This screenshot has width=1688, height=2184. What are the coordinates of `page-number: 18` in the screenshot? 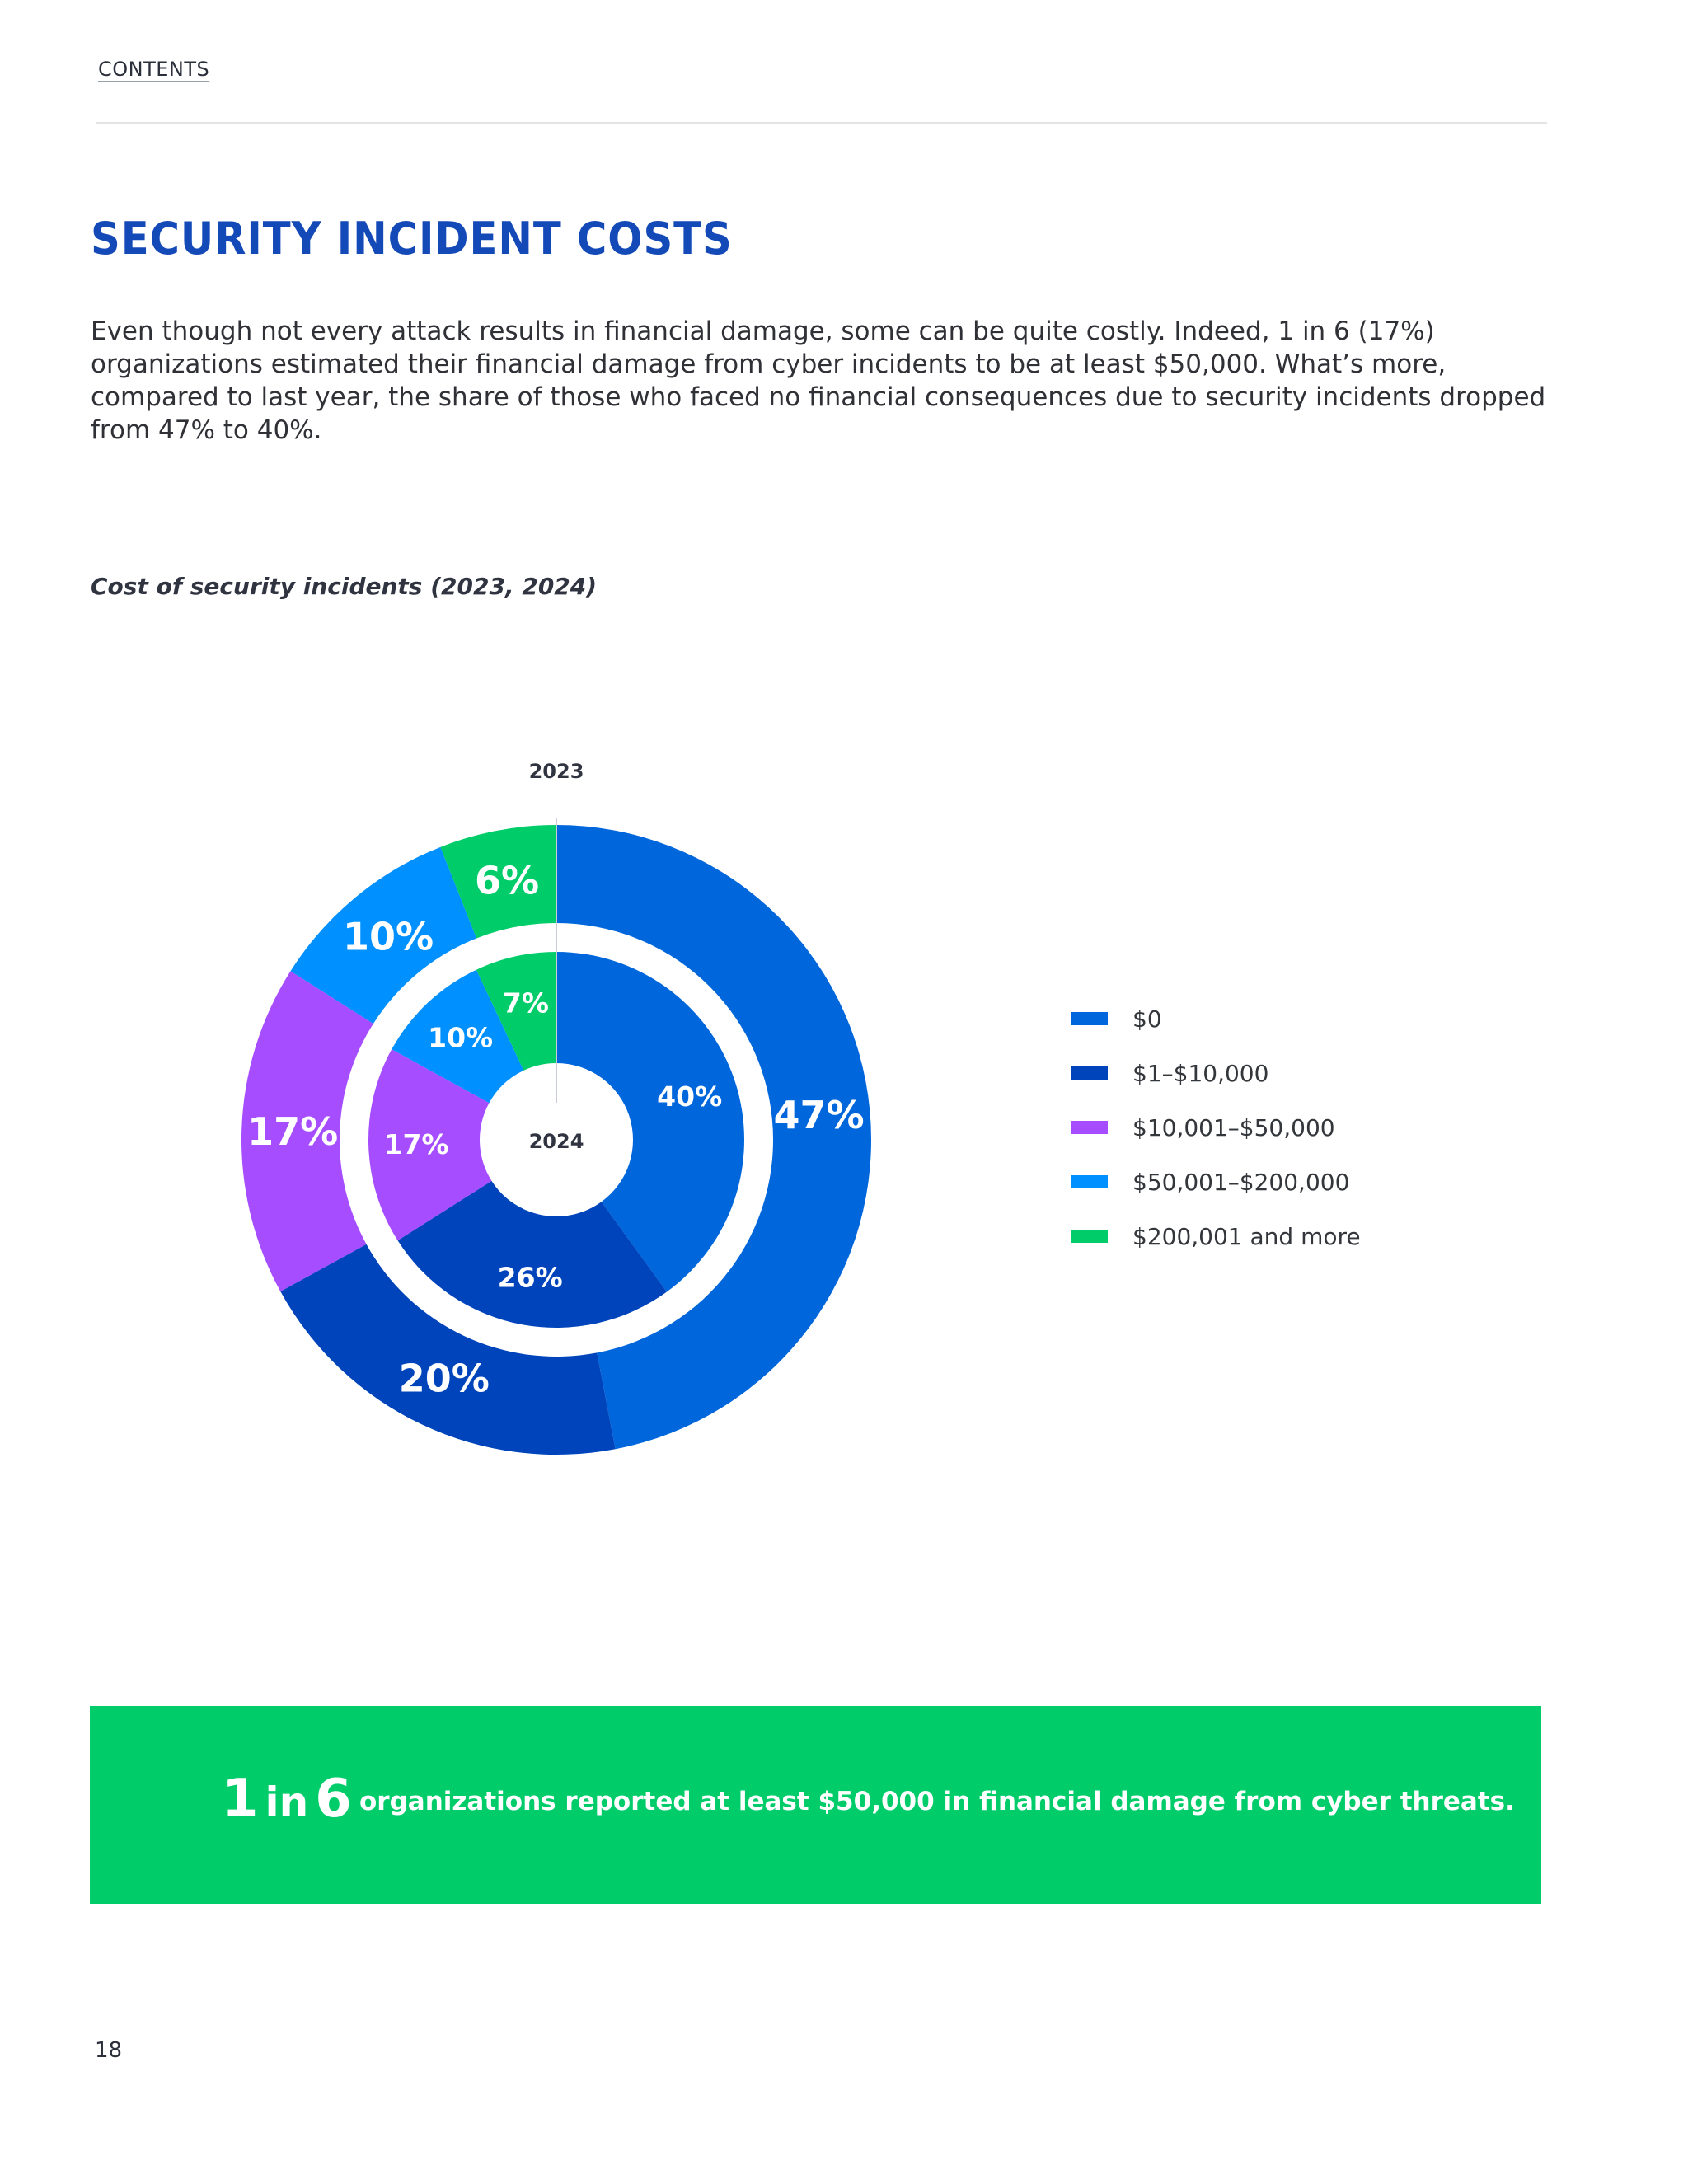 It's located at (109, 2050).